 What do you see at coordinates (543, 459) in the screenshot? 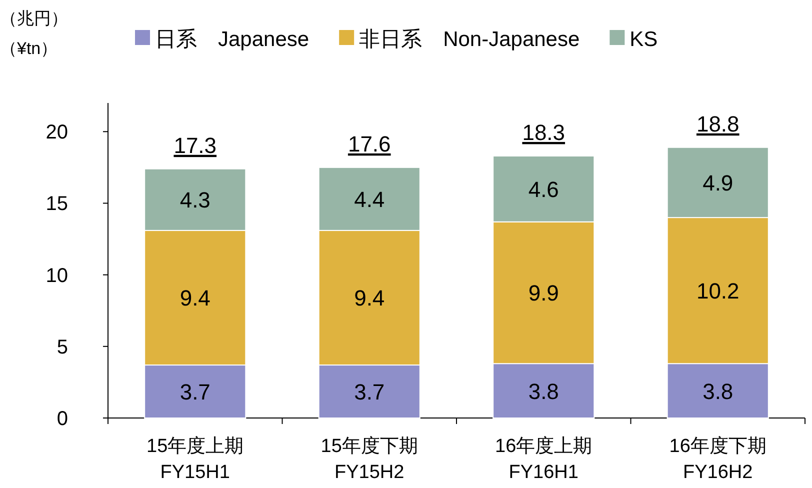
I see `x-tick-label: 16年度上期 FY16H1` at bounding box center [543, 459].